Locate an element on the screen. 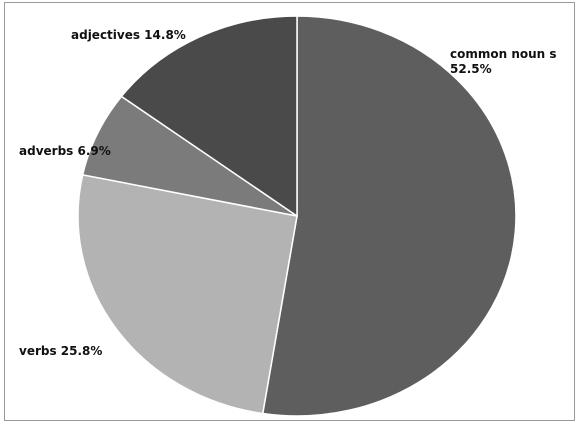 The height and width of the screenshot is (426, 581). slice-label-line: common noun s is located at coordinates (503, 54).